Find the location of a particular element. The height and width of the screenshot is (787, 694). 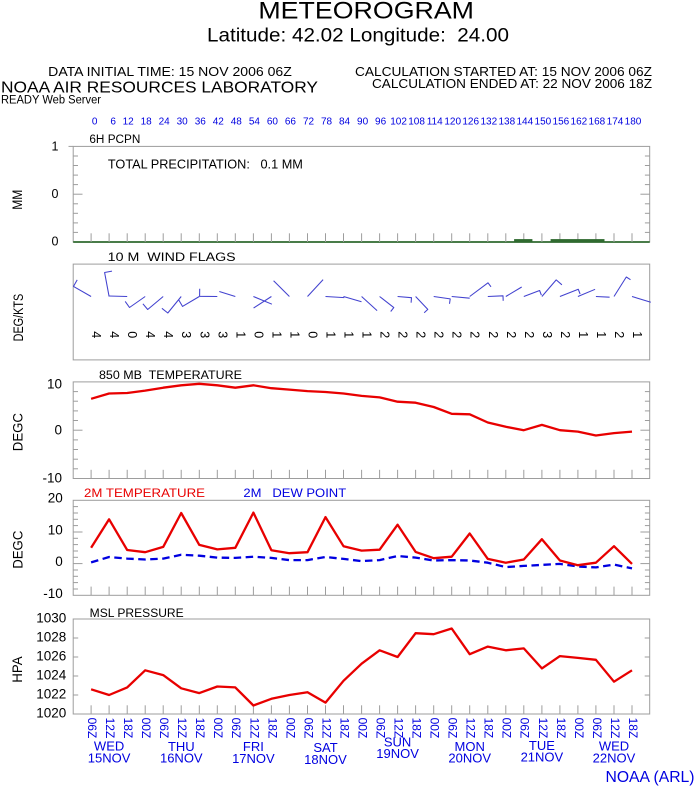

svg-text: 10 M WIND FLAGS is located at coordinates (172, 258).